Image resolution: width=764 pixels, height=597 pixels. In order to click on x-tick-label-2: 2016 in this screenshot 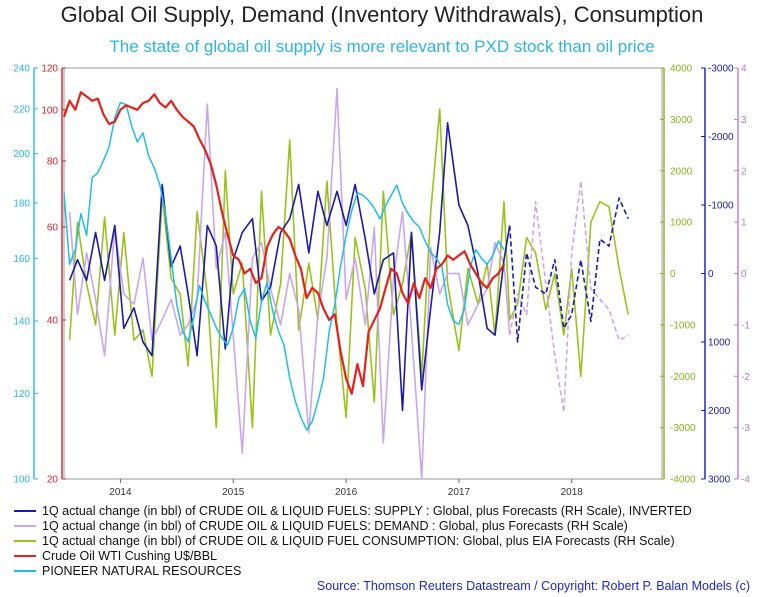, I will do `click(346, 492)`.